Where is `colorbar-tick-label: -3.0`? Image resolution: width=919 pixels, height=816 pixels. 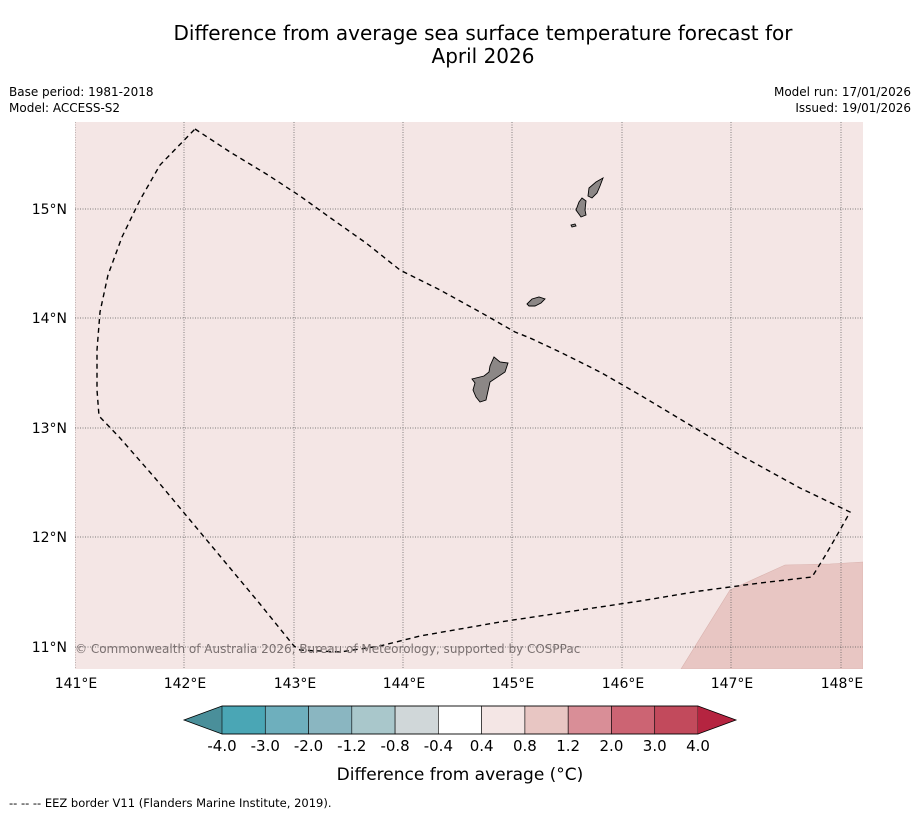
colorbar-tick-label: -3.0 is located at coordinates (265, 746).